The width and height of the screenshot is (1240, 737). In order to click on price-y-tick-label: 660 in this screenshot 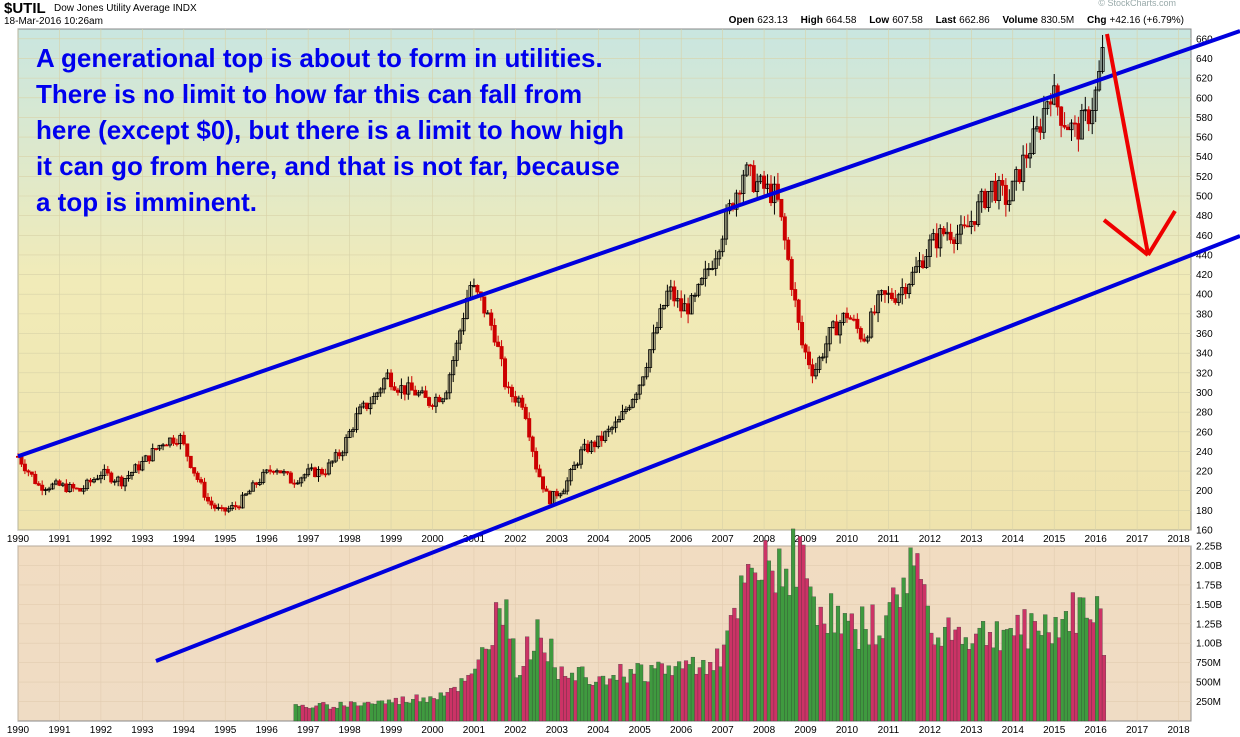, I will do `click(1204, 39)`.